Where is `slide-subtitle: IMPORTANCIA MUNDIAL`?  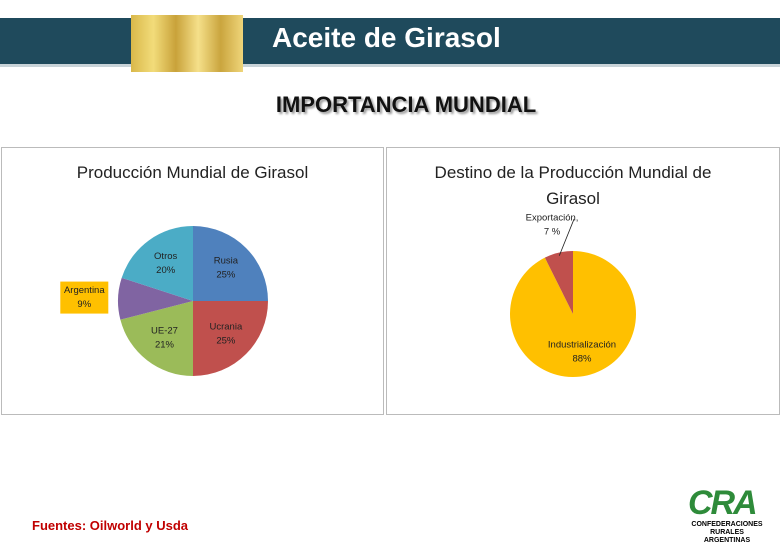
slide-subtitle: IMPORTANCIA MUNDIAL is located at coordinates (406, 104).